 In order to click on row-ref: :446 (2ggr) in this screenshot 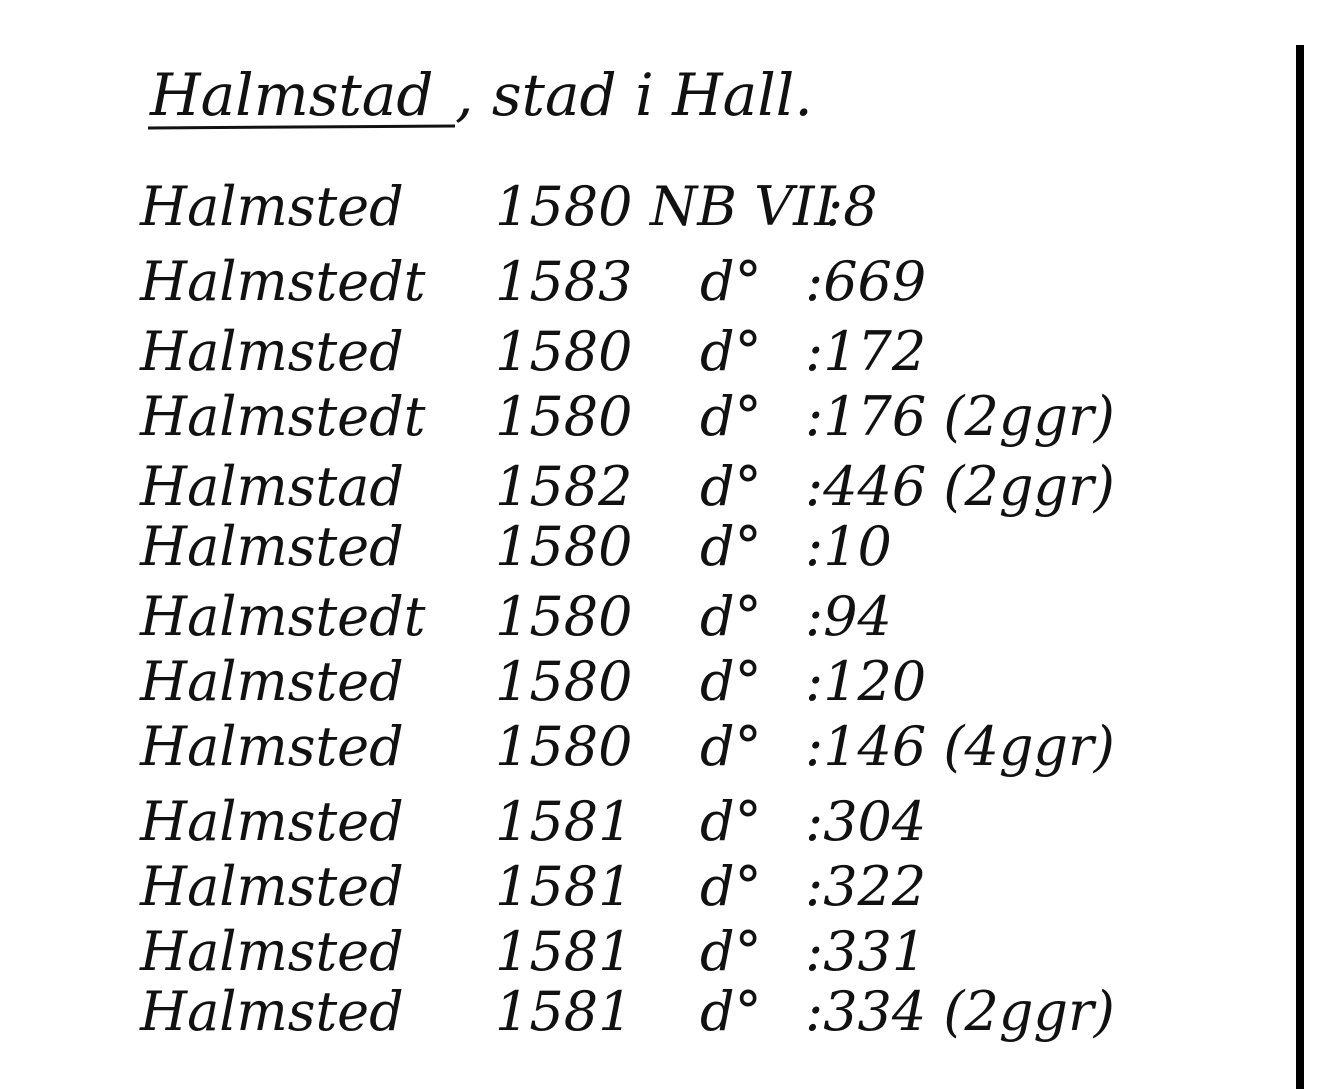, I will do `click(960, 486)`.